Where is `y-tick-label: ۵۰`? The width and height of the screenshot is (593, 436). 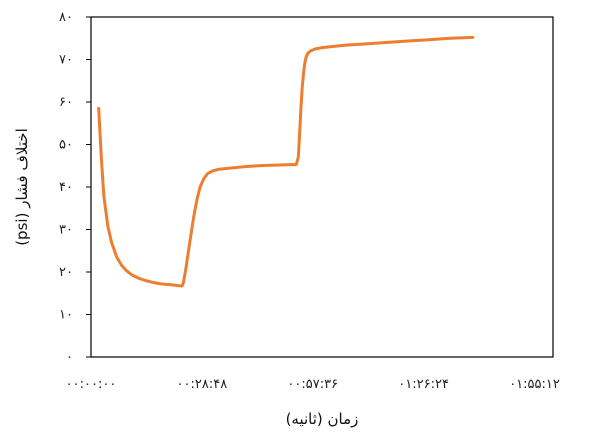
y-tick-label: ۵۰ is located at coordinates (66, 145).